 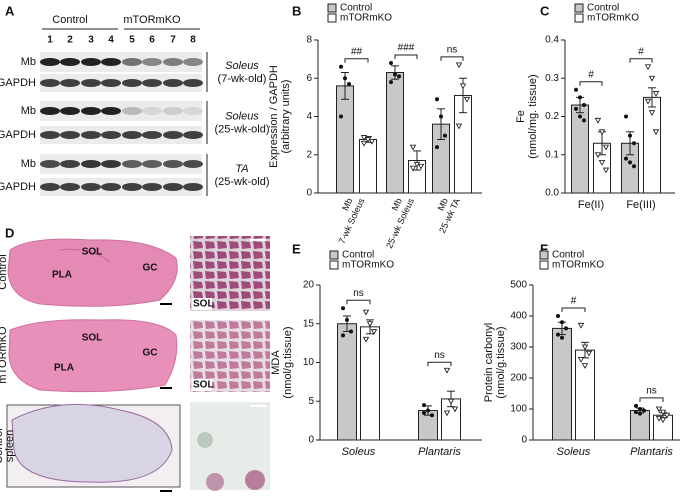 What do you see at coordinates (9, 232) in the screenshot?
I see `panel-letter: D` at bounding box center [9, 232].